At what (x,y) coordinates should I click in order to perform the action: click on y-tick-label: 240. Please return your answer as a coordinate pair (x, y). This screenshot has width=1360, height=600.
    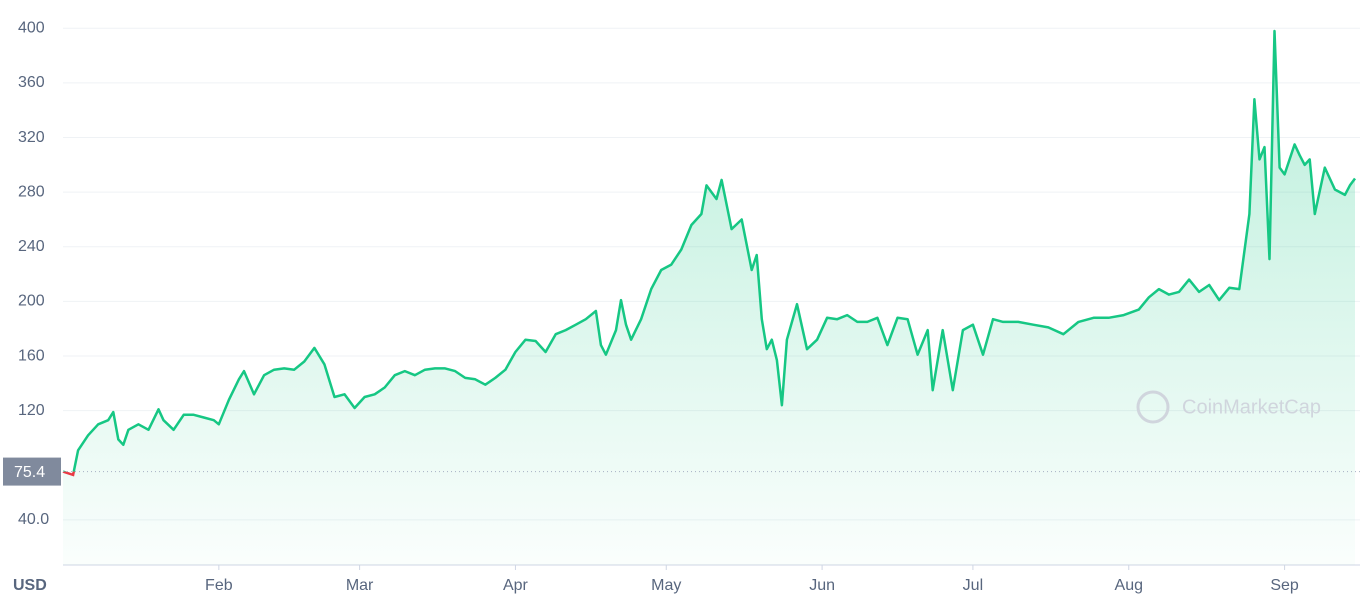
    Looking at the image, I should click on (31, 246).